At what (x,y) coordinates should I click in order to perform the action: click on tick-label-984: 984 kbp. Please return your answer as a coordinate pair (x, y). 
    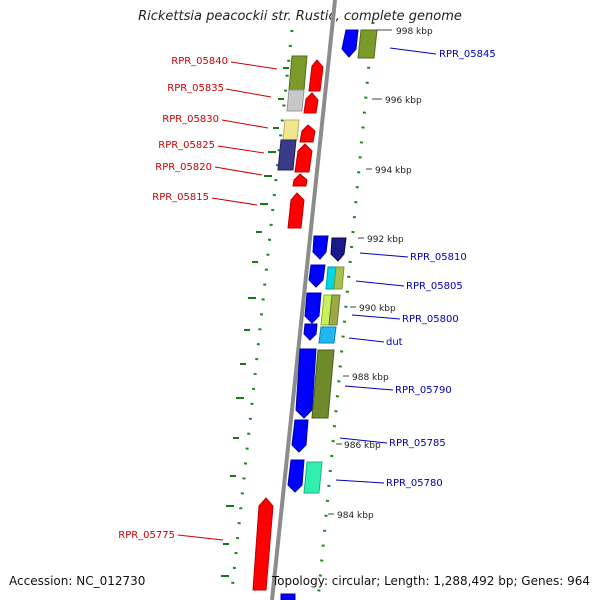
    Looking at the image, I should click on (355, 516).